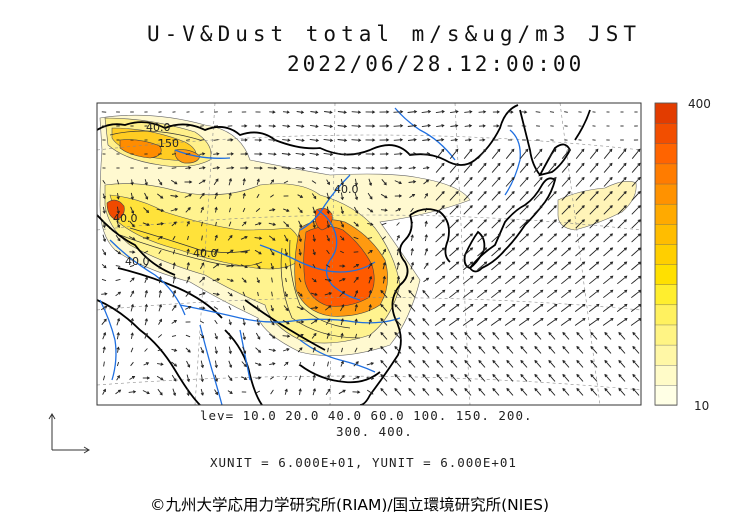 The width and height of the screenshot is (752, 532). Describe the element at coordinates (394, 34) in the screenshot. I see `chart-title: U-V&Dust total m/s&ug/m3 JST` at that location.